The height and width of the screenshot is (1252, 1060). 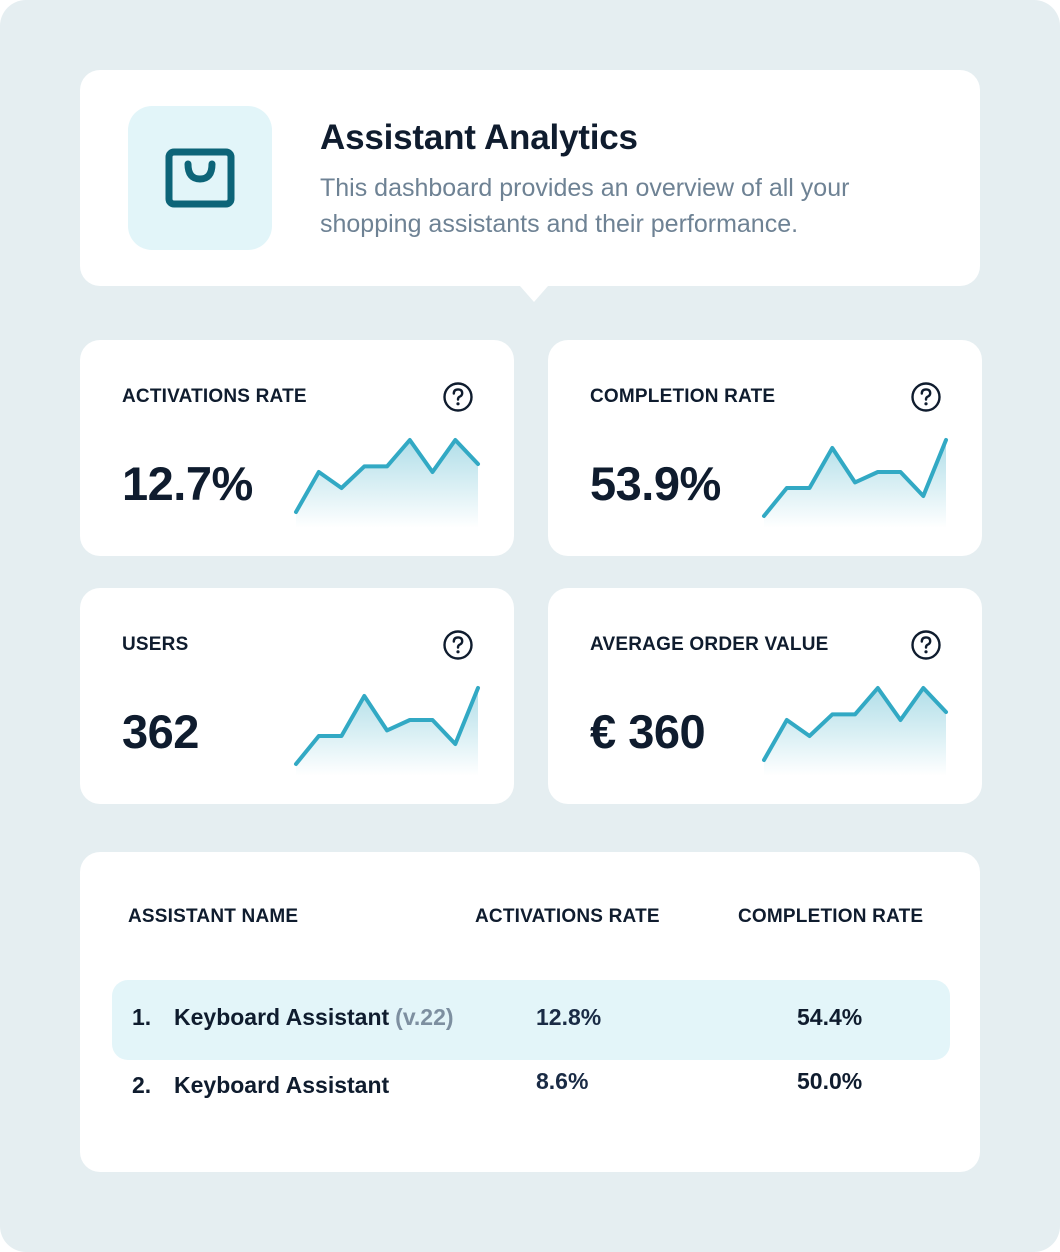 I want to click on activations-rate-value: 8.6%, so click(x=562, y=1081).